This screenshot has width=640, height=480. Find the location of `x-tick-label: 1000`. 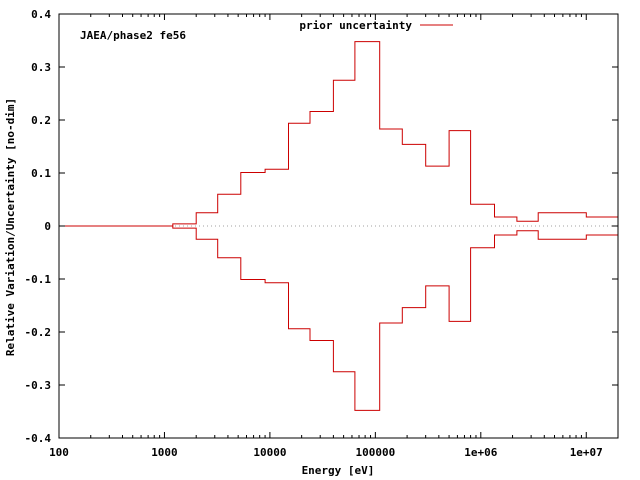

x-tick-label: 1000 is located at coordinates (164, 452).